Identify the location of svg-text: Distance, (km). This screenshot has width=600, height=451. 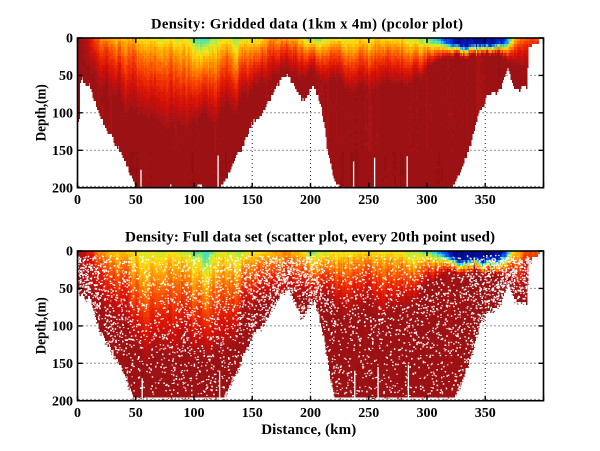
(308, 430).